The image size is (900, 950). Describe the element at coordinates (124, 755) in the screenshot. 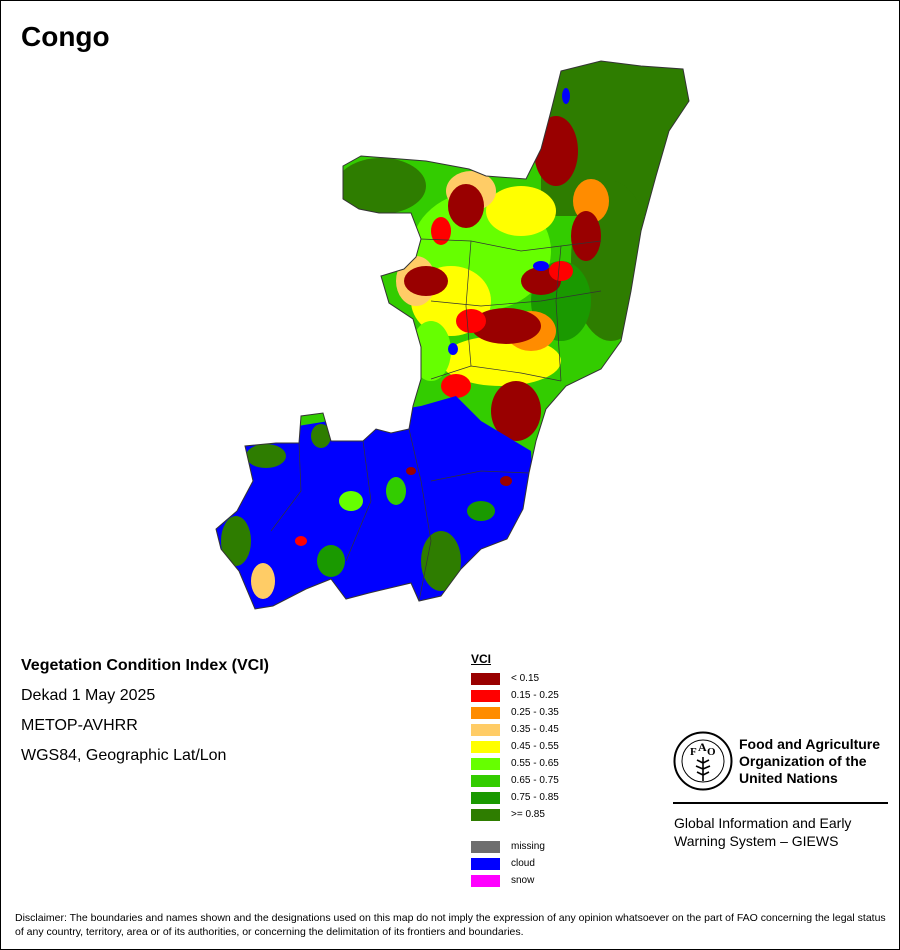

I see `product-projection: WGS84, Geographic Lat/Lon` at that location.